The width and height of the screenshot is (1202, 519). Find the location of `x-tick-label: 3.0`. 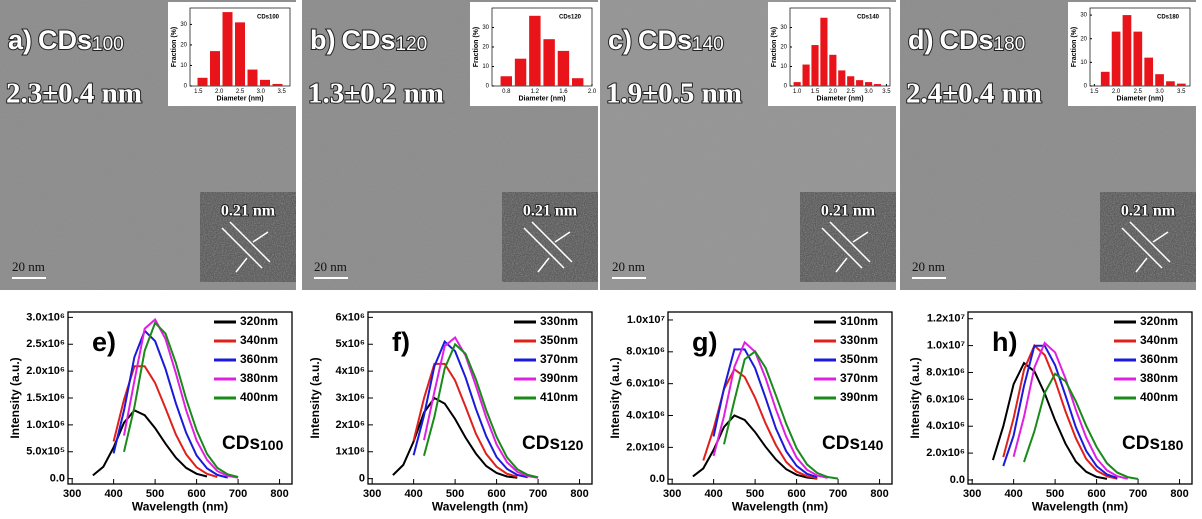

x-tick-label: 3.0 is located at coordinates (868, 92).